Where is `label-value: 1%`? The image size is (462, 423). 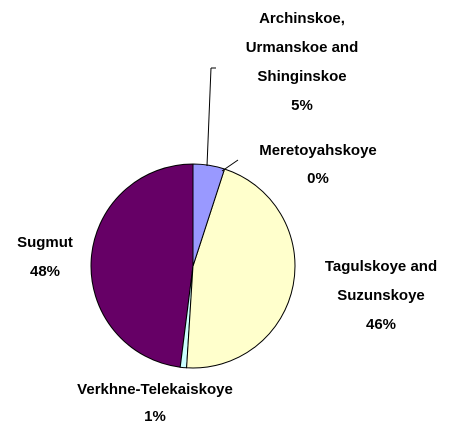 label-value: 1% is located at coordinates (155, 415).